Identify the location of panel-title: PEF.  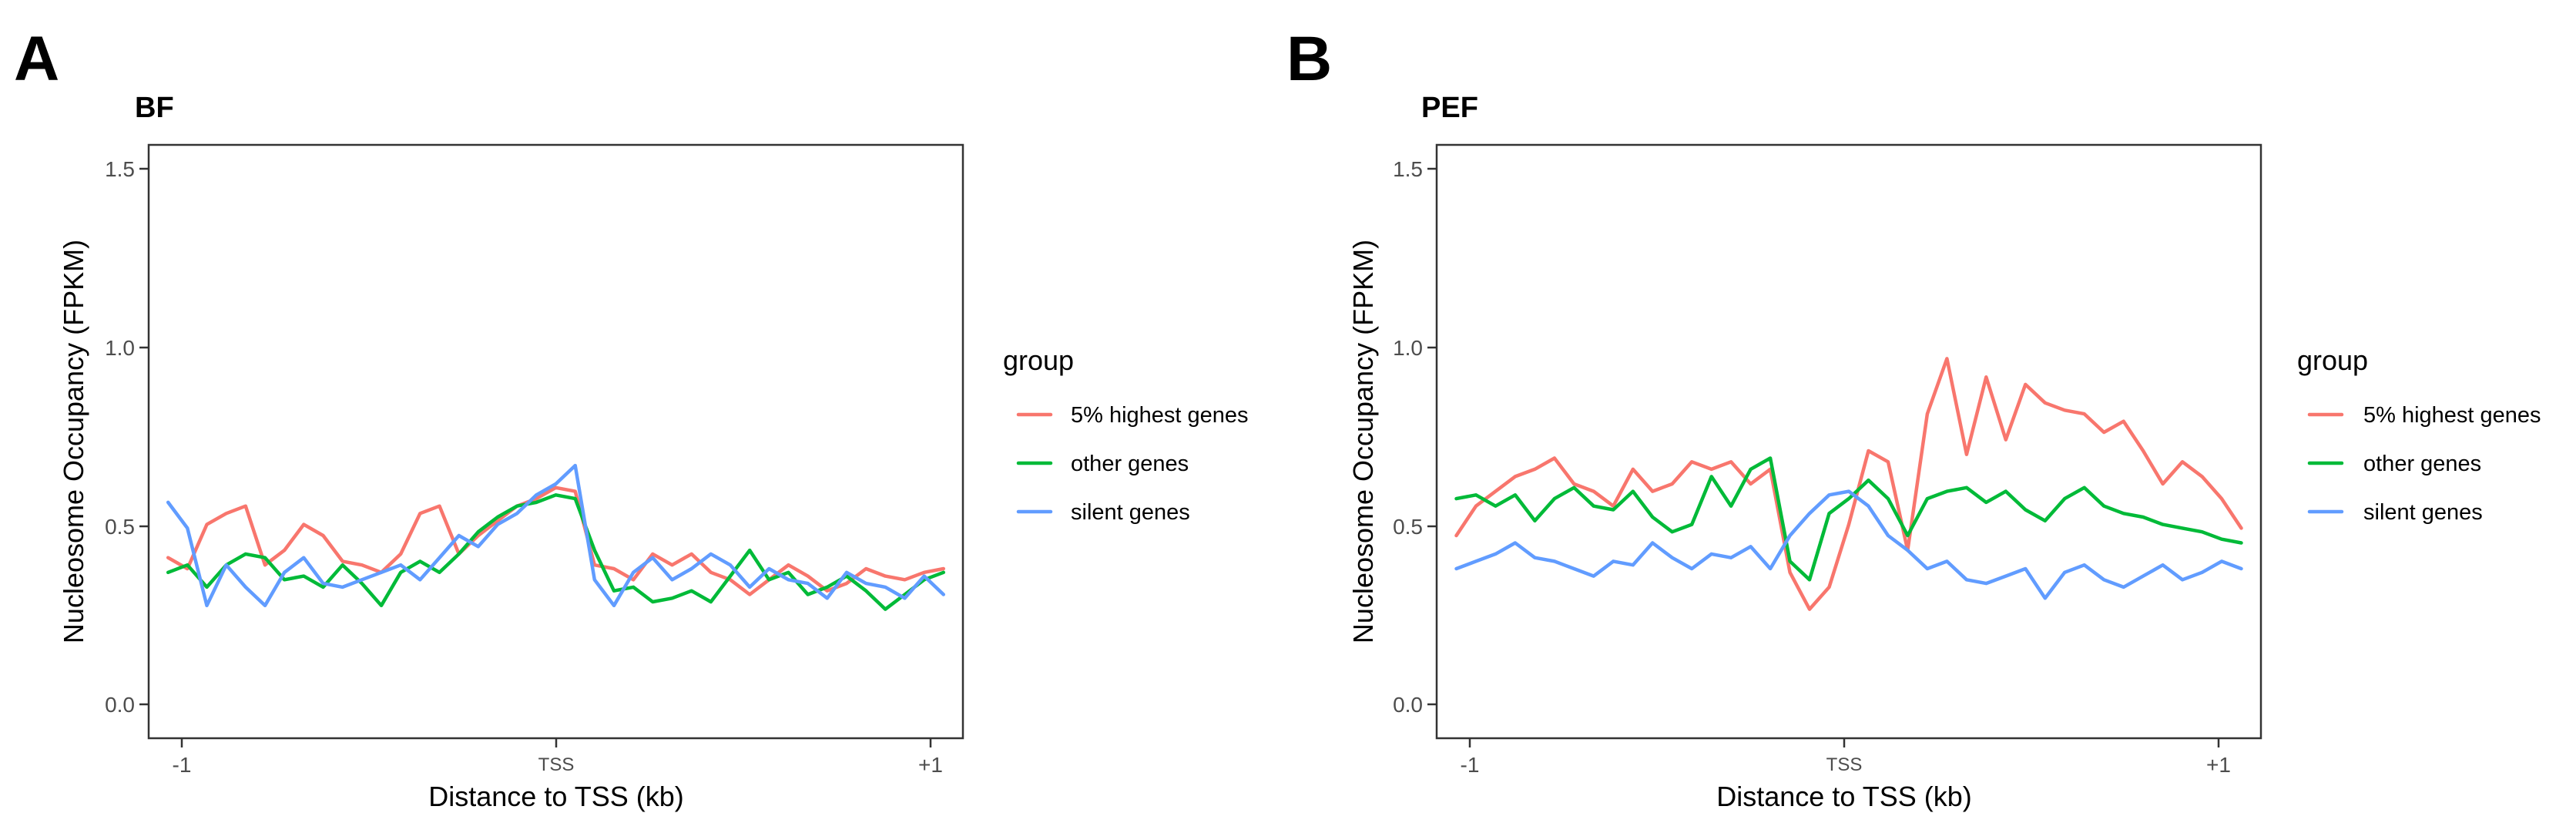
(1449, 108).